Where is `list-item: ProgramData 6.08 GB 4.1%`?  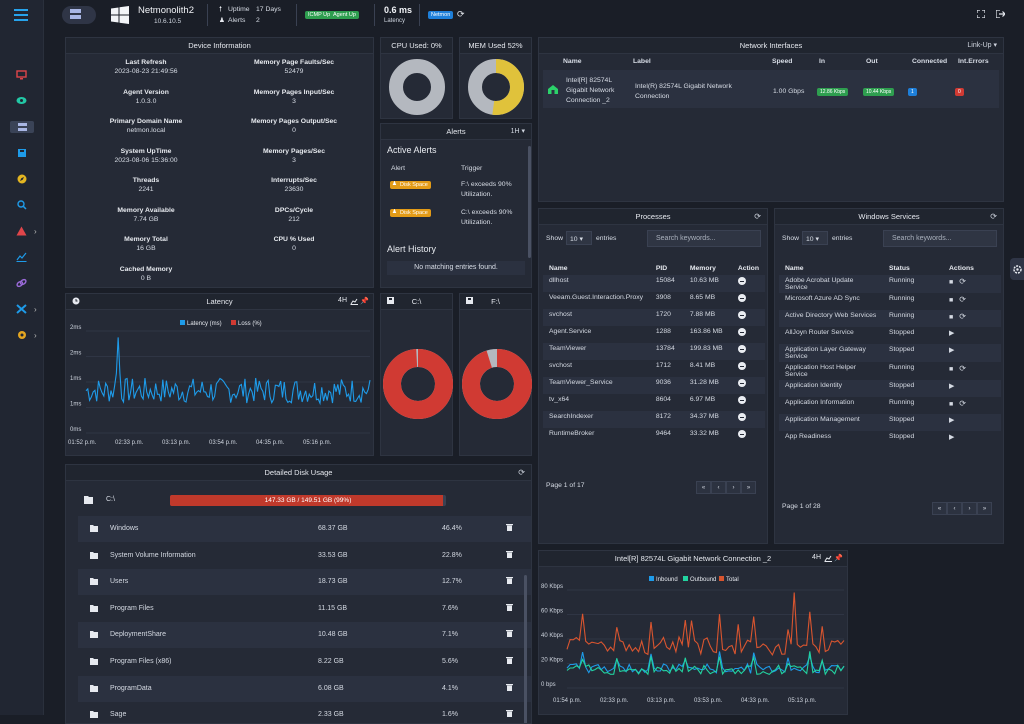
list-item: ProgramData 6.08 GB 4.1% is located at coordinates (304, 688).